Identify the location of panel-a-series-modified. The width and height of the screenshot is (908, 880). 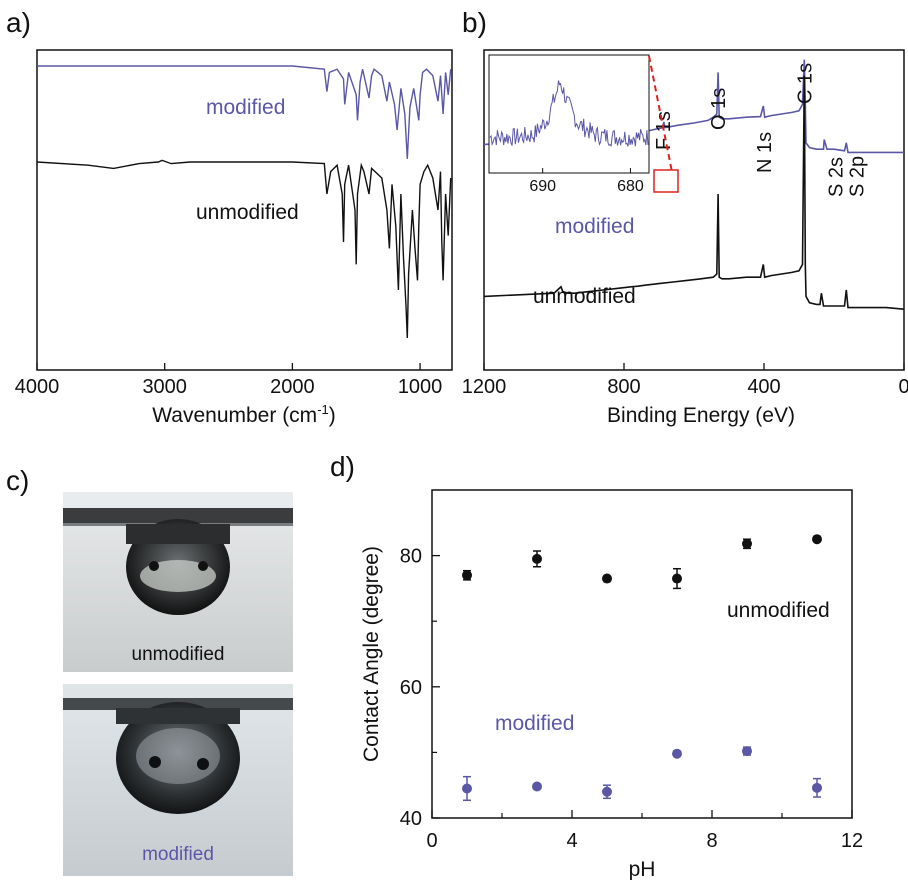
(244, 112).